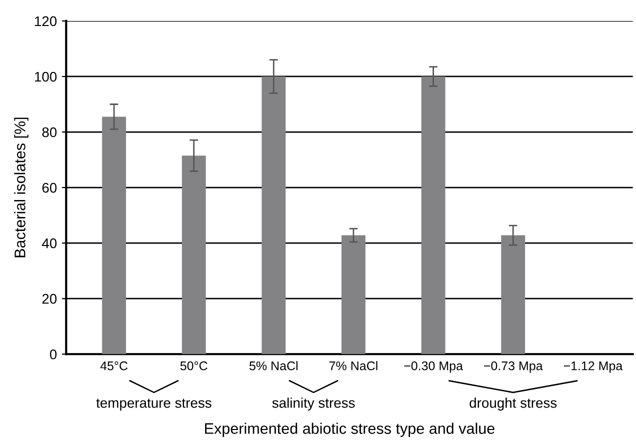 The height and width of the screenshot is (446, 636). Describe the element at coordinates (49, 299) in the screenshot. I see `y-tick-label: 20` at that location.